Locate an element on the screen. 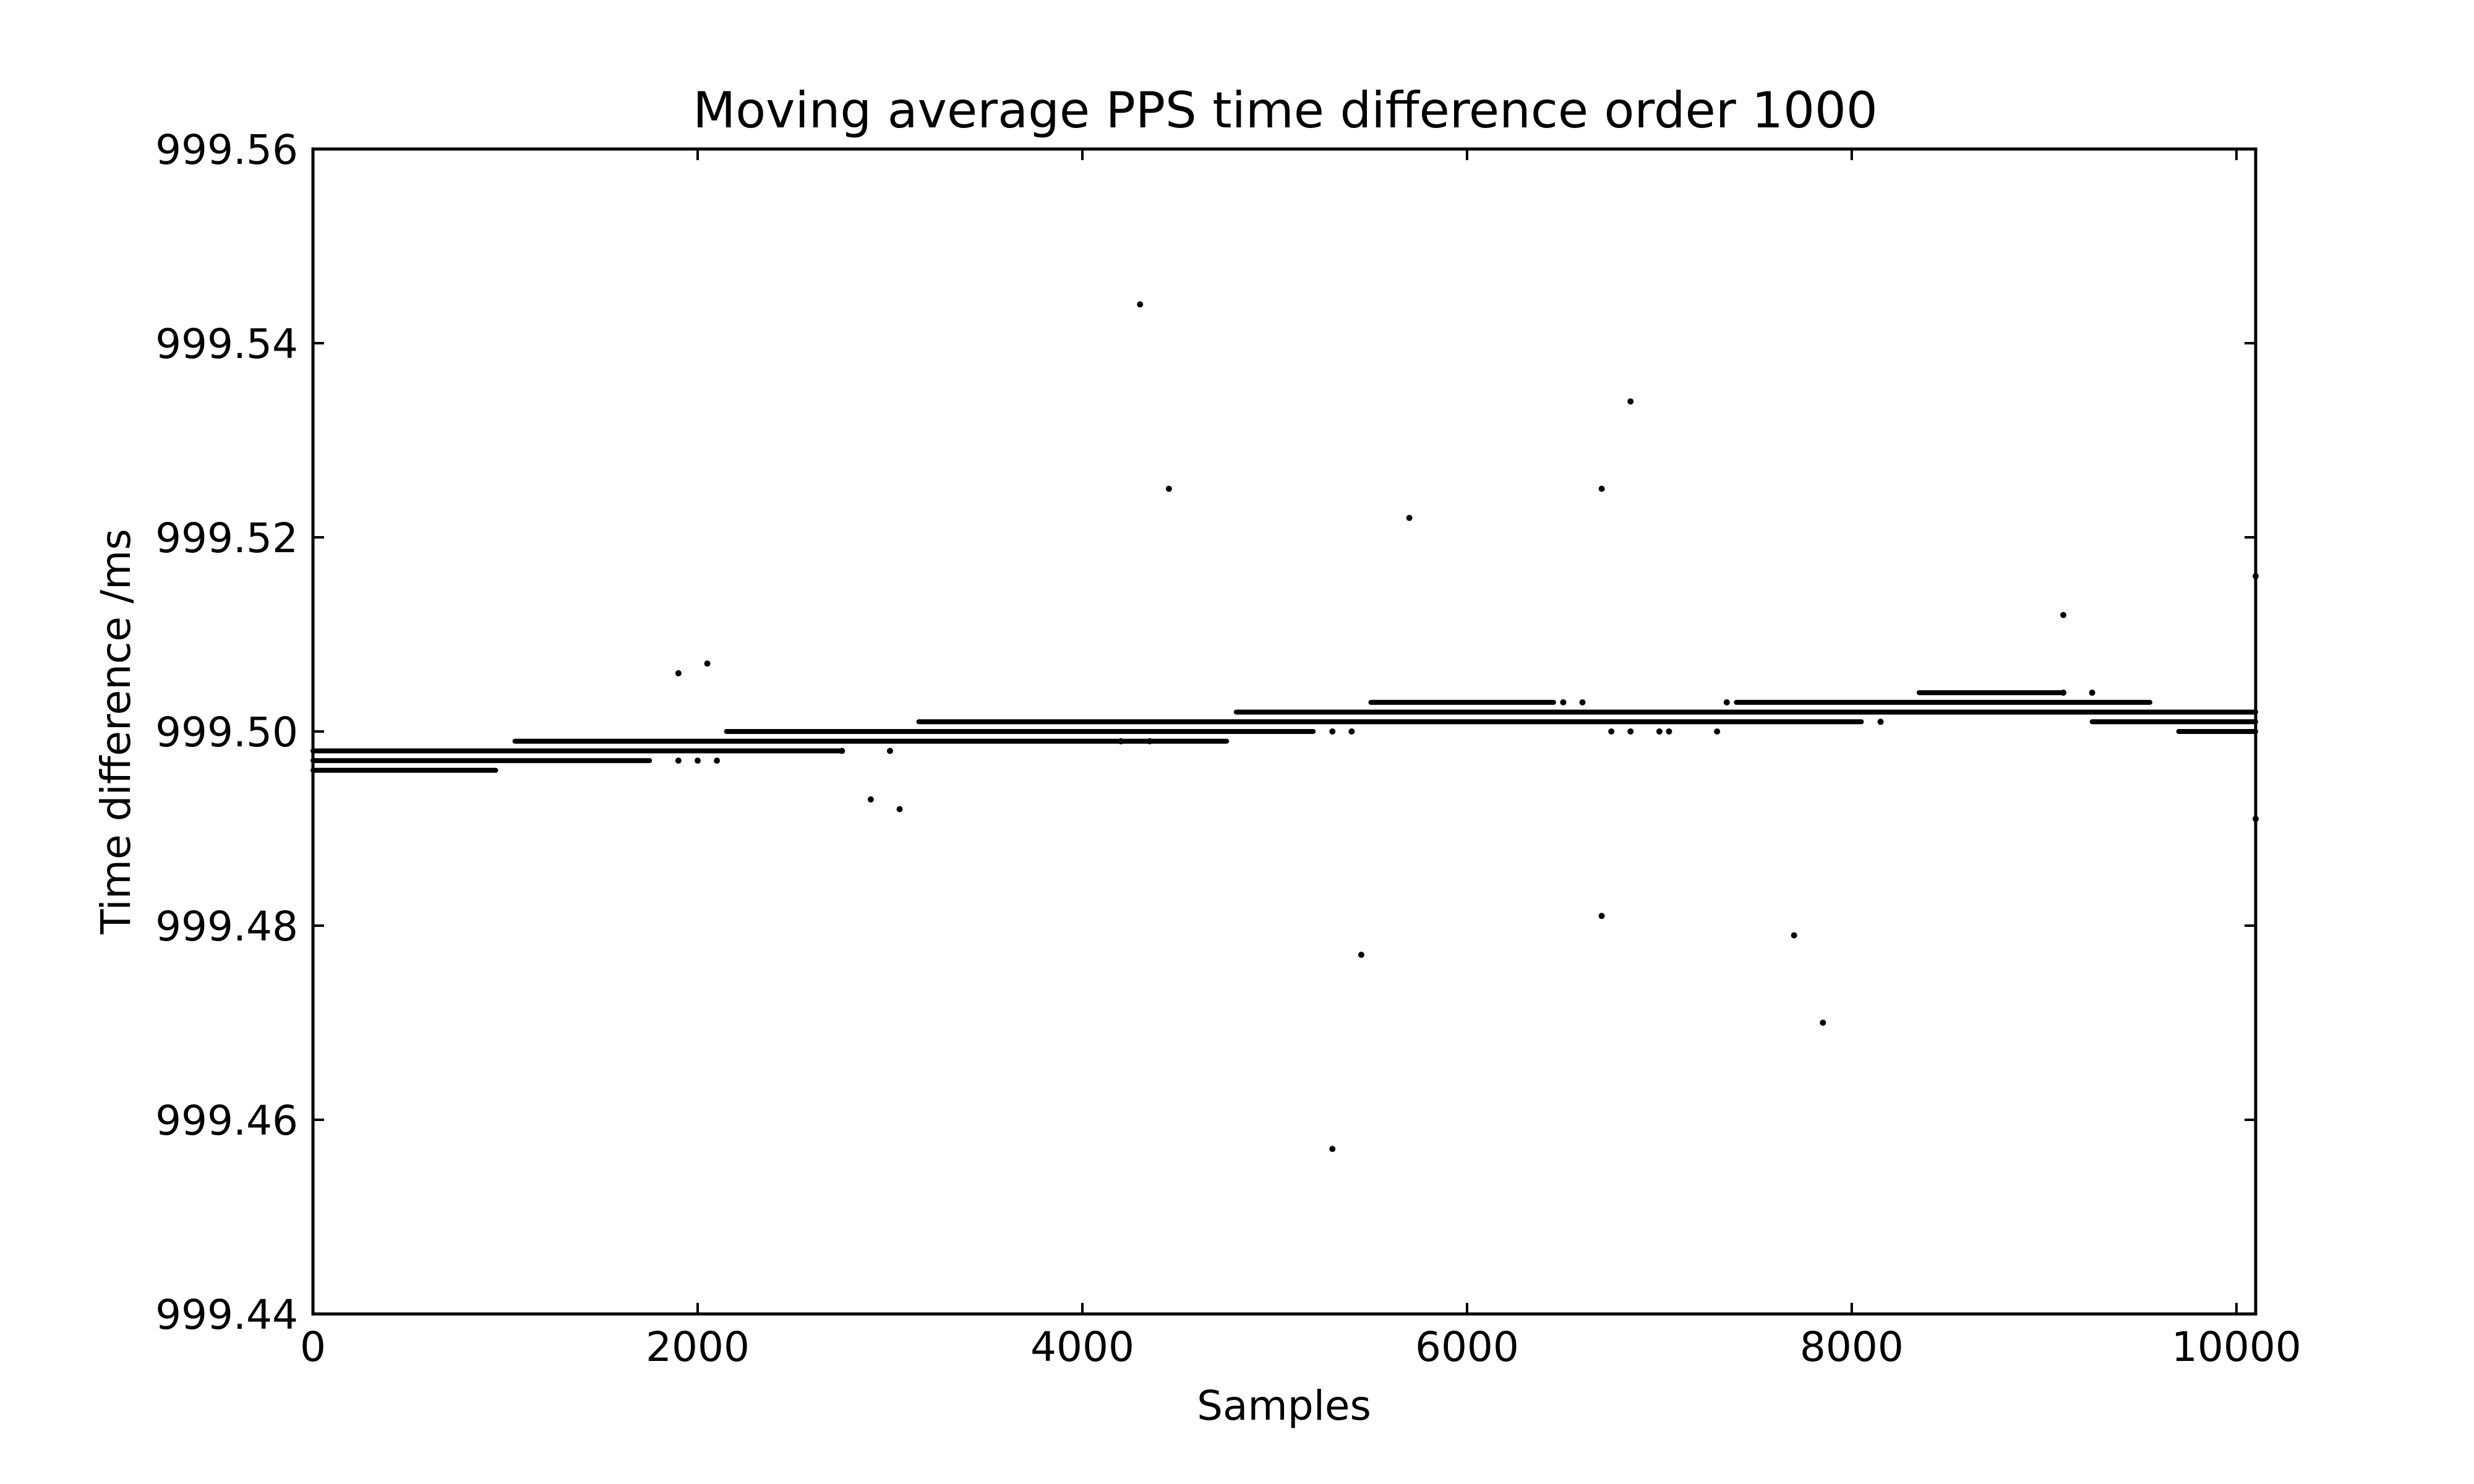 Image resolution: width=2474 pixels, height=1484 pixels. y-tick-label: 999.46 is located at coordinates (227, 1121).